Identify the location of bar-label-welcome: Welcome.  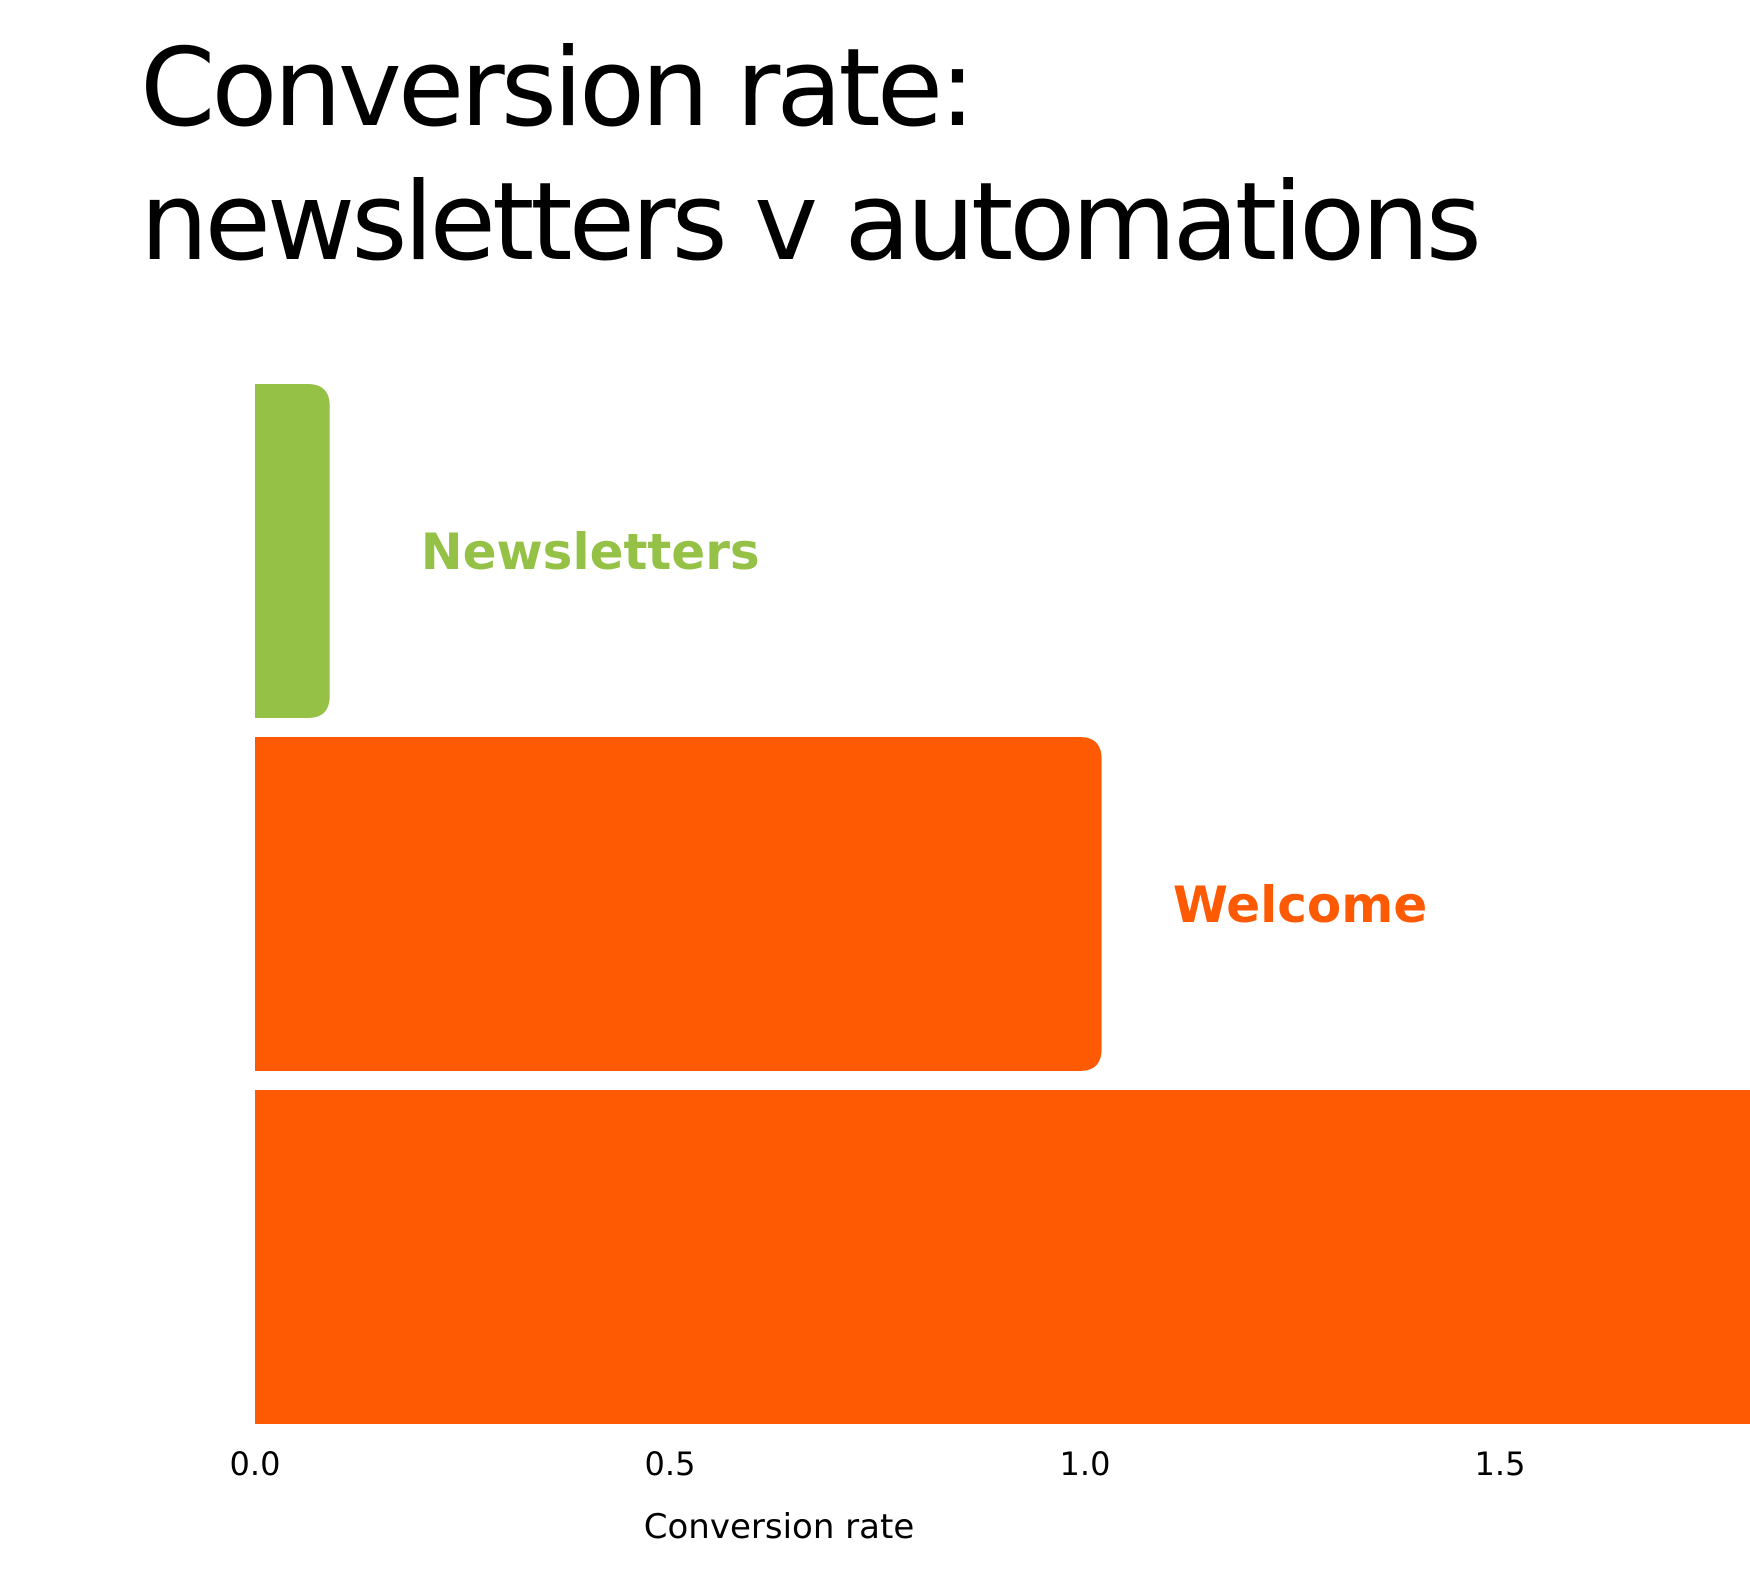
(1300, 905).